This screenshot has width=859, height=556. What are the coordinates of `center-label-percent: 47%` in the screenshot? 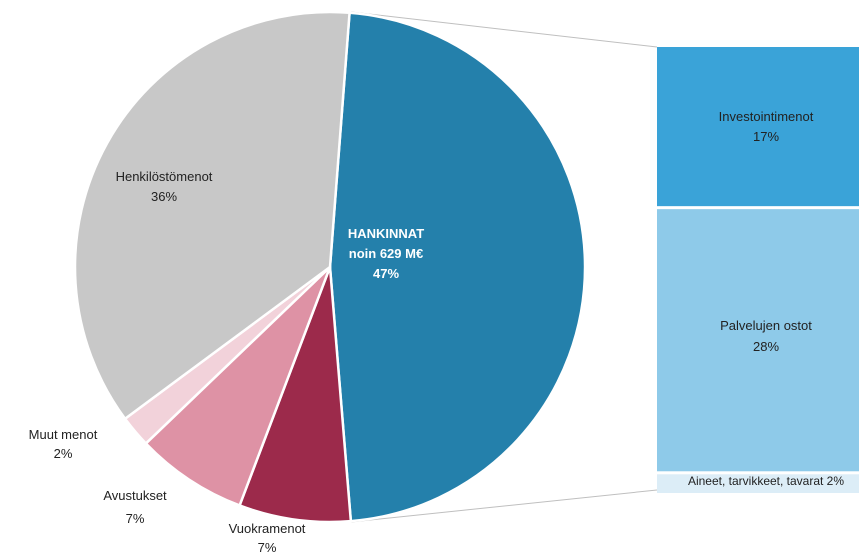 It's located at (386, 273).